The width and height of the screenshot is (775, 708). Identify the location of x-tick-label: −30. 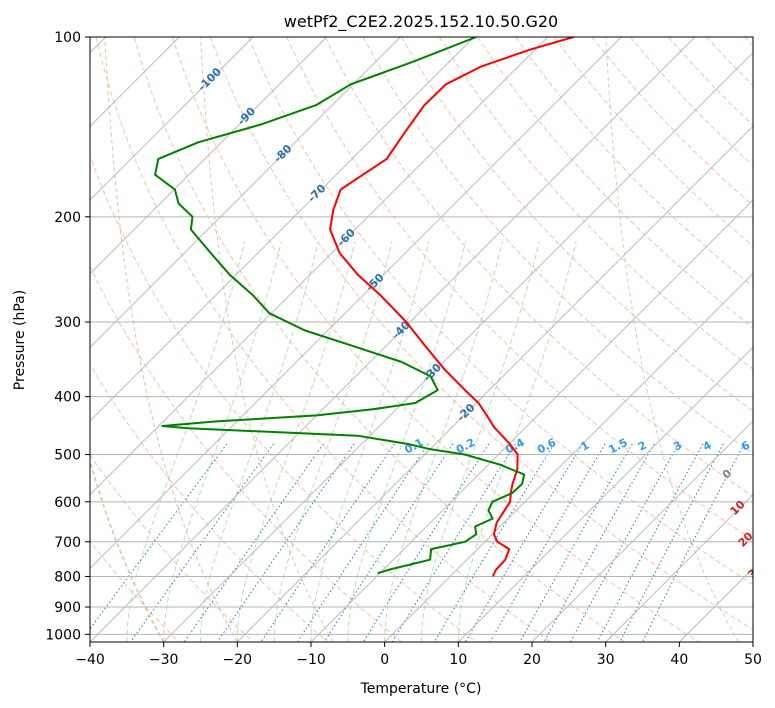
(164, 660).